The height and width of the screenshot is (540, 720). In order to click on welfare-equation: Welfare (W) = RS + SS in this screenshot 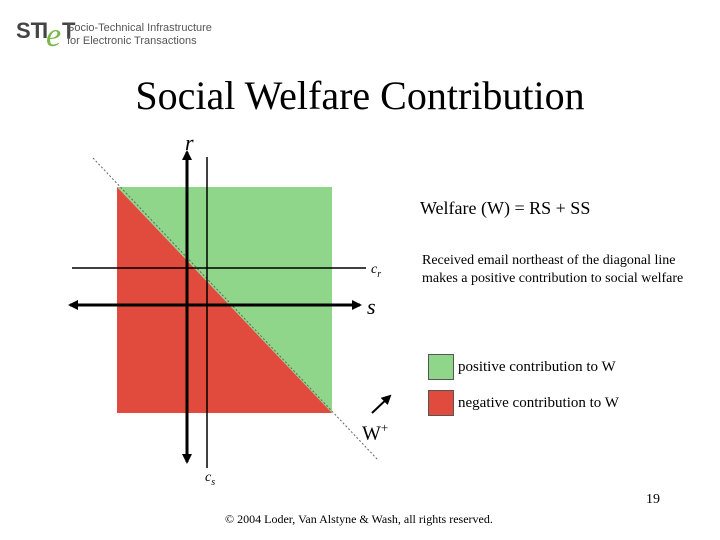, I will do `click(505, 208)`.